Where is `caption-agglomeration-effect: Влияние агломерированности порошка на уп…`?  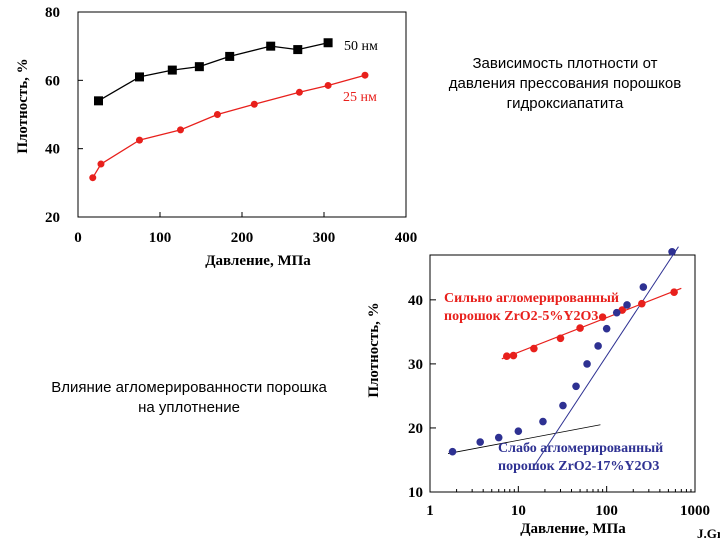
caption-agglomeration-effect: Влияние агломерированности порошка на уп… is located at coordinates (189, 397).